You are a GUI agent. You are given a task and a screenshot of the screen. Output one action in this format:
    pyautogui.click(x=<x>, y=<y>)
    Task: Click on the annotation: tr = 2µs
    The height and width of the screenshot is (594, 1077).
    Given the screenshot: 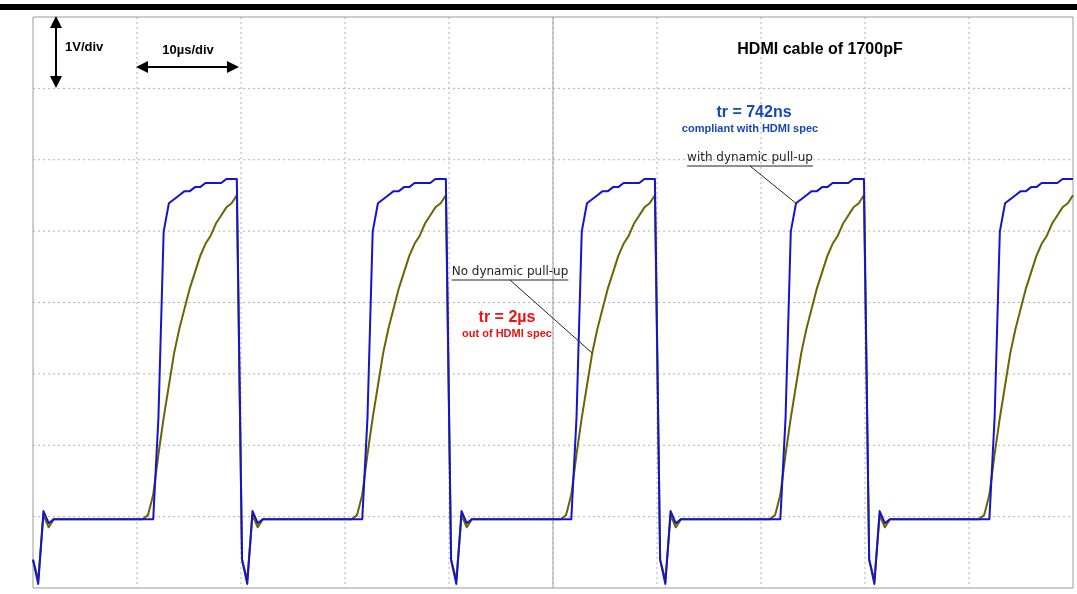 What is the action you would take?
    pyautogui.click(x=507, y=317)
    